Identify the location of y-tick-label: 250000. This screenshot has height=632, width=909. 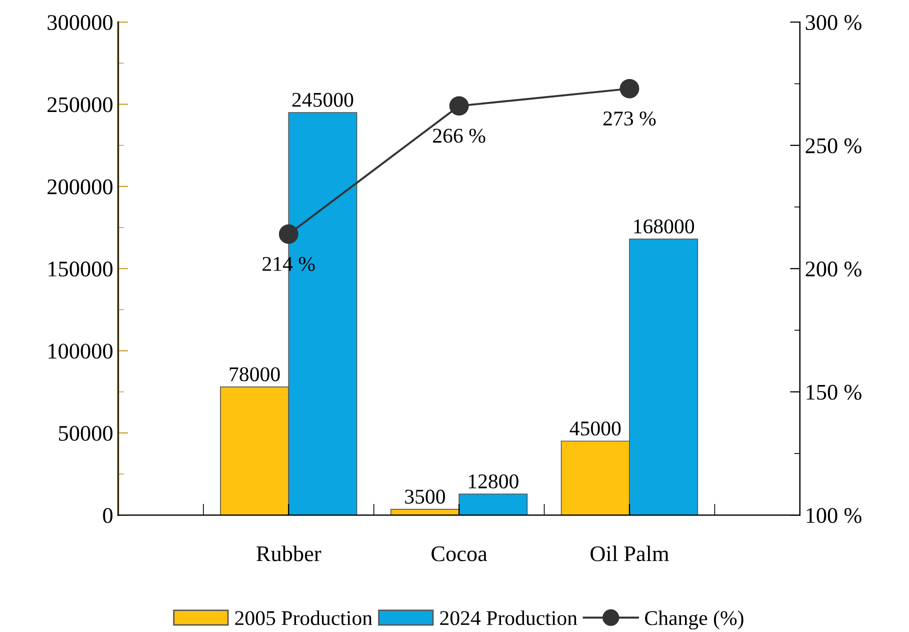
(80, 104).